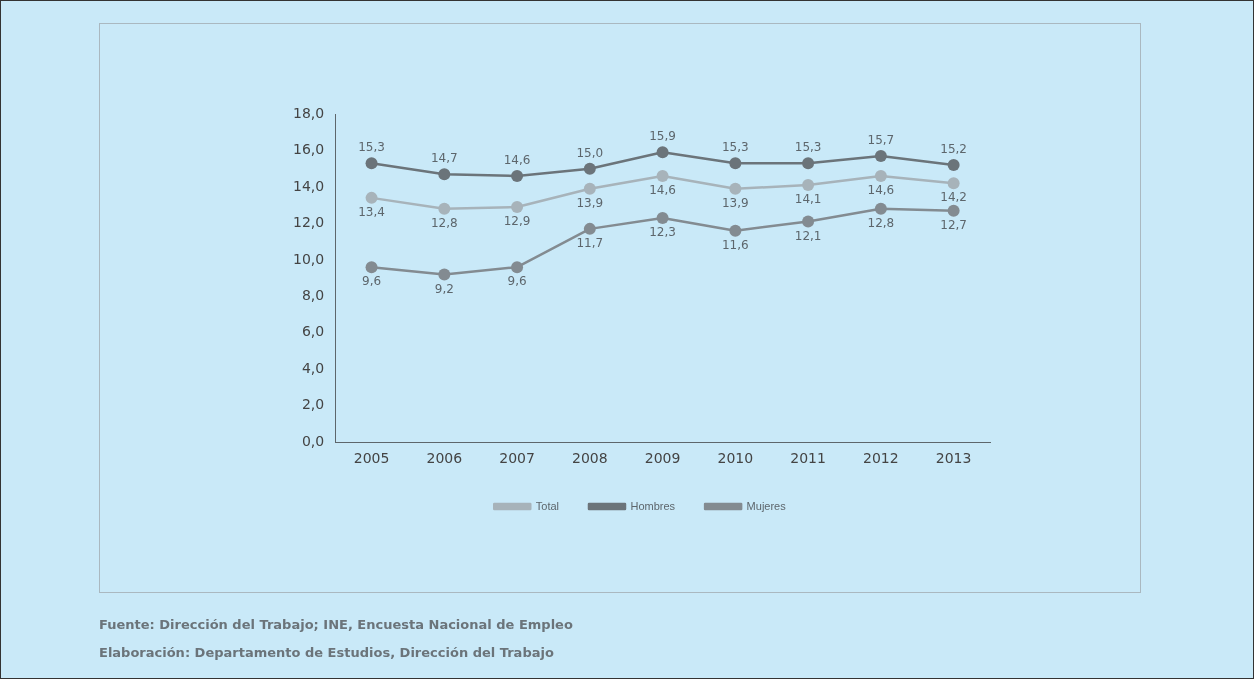  I want to click on data-label: 15,0, so click(590, 152).